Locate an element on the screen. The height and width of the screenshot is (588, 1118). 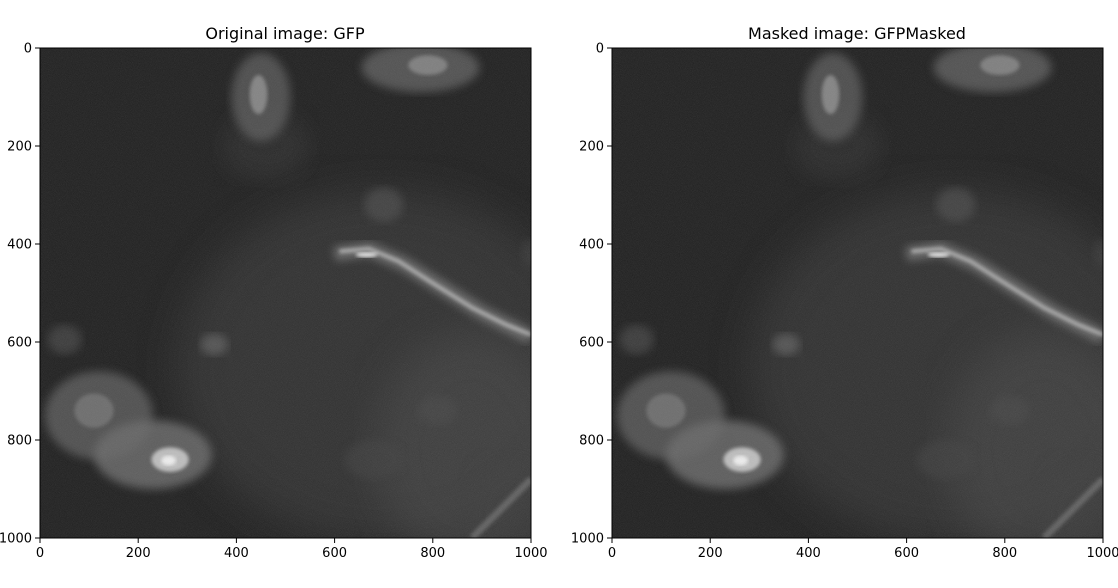
panel-title: Masked image: GFPMasked is located at coordinates (857, 33).